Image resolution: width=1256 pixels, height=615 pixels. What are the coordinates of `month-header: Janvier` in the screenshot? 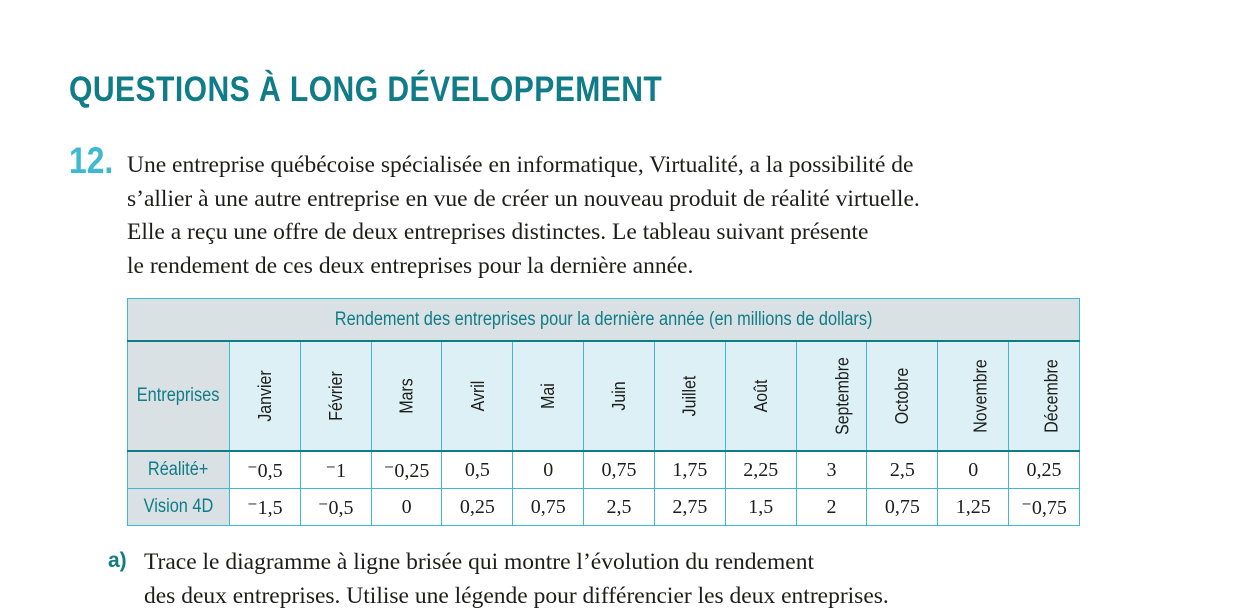 It's located at (265, 396).